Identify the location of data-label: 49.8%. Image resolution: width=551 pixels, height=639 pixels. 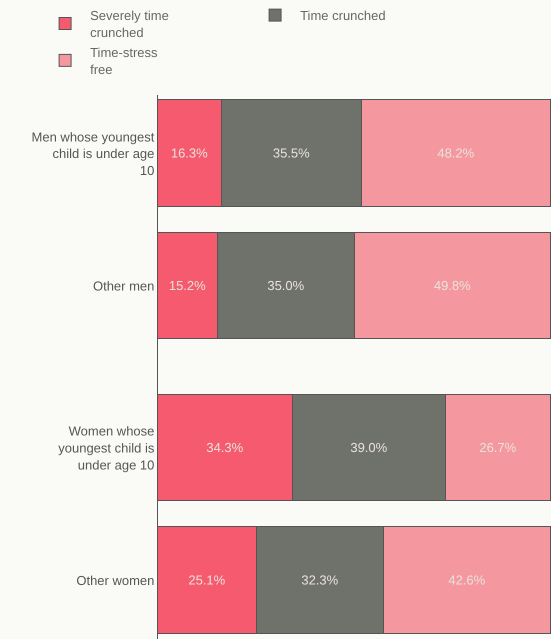
(453, 285).